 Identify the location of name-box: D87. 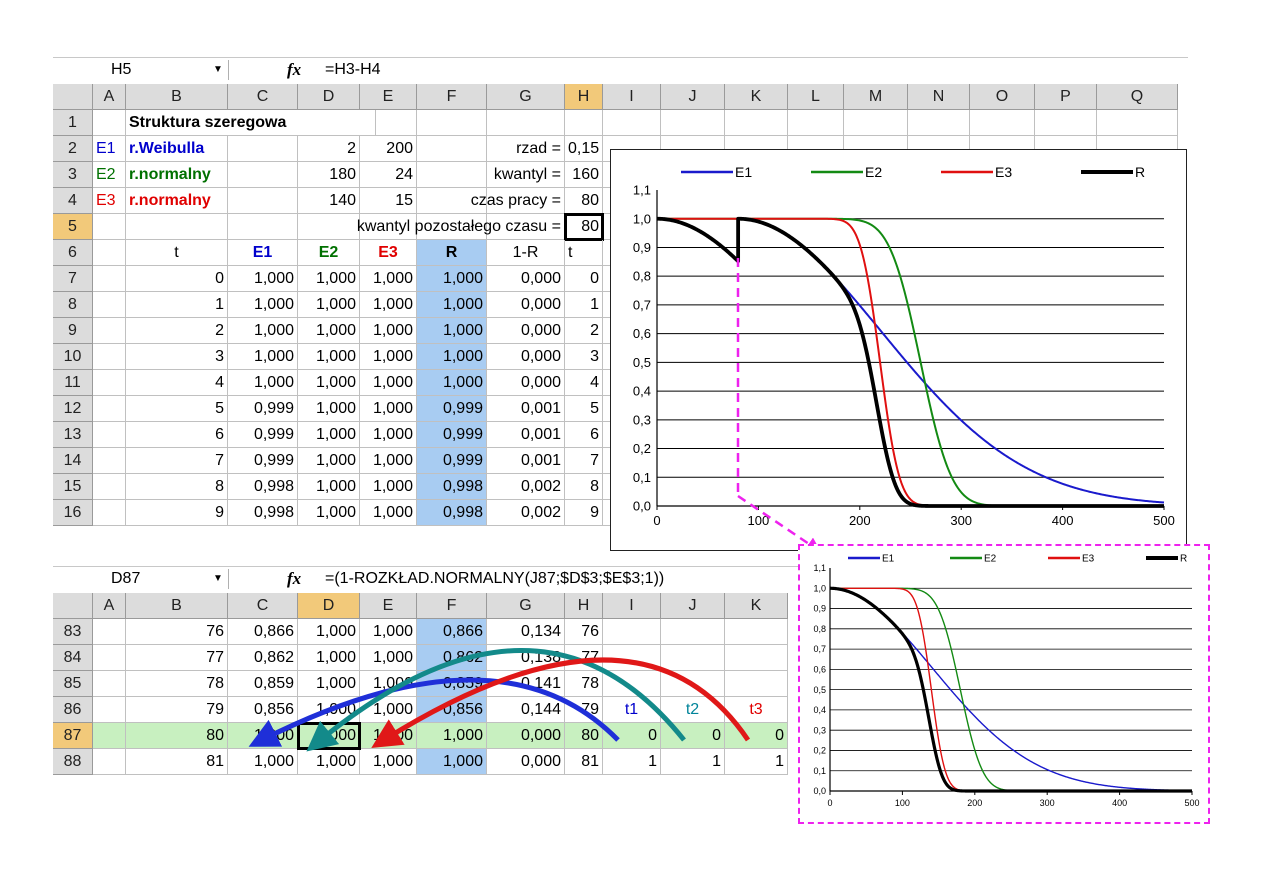
(141, 579).